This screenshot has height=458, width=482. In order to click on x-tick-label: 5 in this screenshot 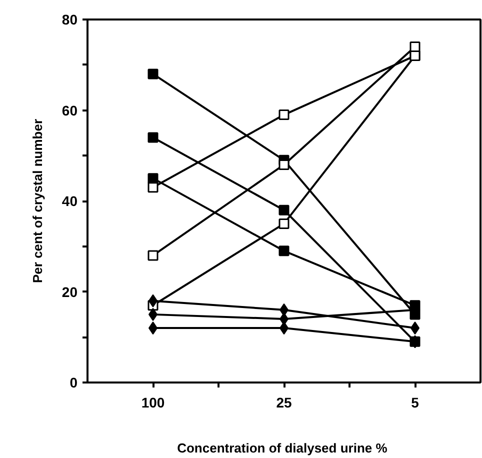, I will do `click(415, 402)`.